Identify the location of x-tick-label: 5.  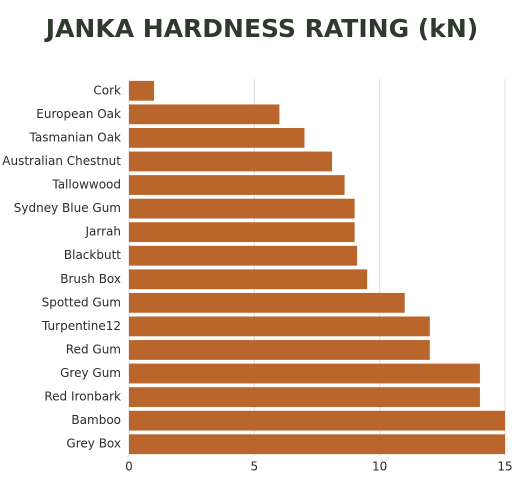
(255, 467).